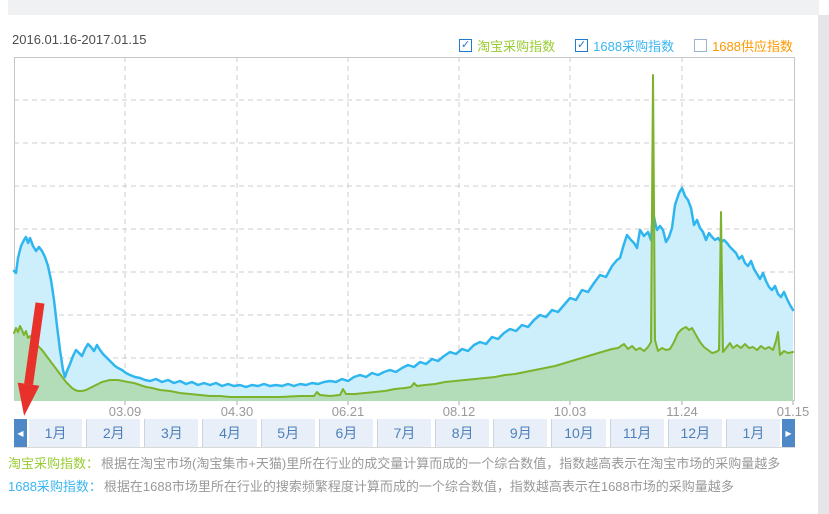 This screenshot has height=514, width=829. What do you see at coordinates (682, 411) in the screenshot?
I see `x-tick-label: 11.24` at bounding box center [682, 411].